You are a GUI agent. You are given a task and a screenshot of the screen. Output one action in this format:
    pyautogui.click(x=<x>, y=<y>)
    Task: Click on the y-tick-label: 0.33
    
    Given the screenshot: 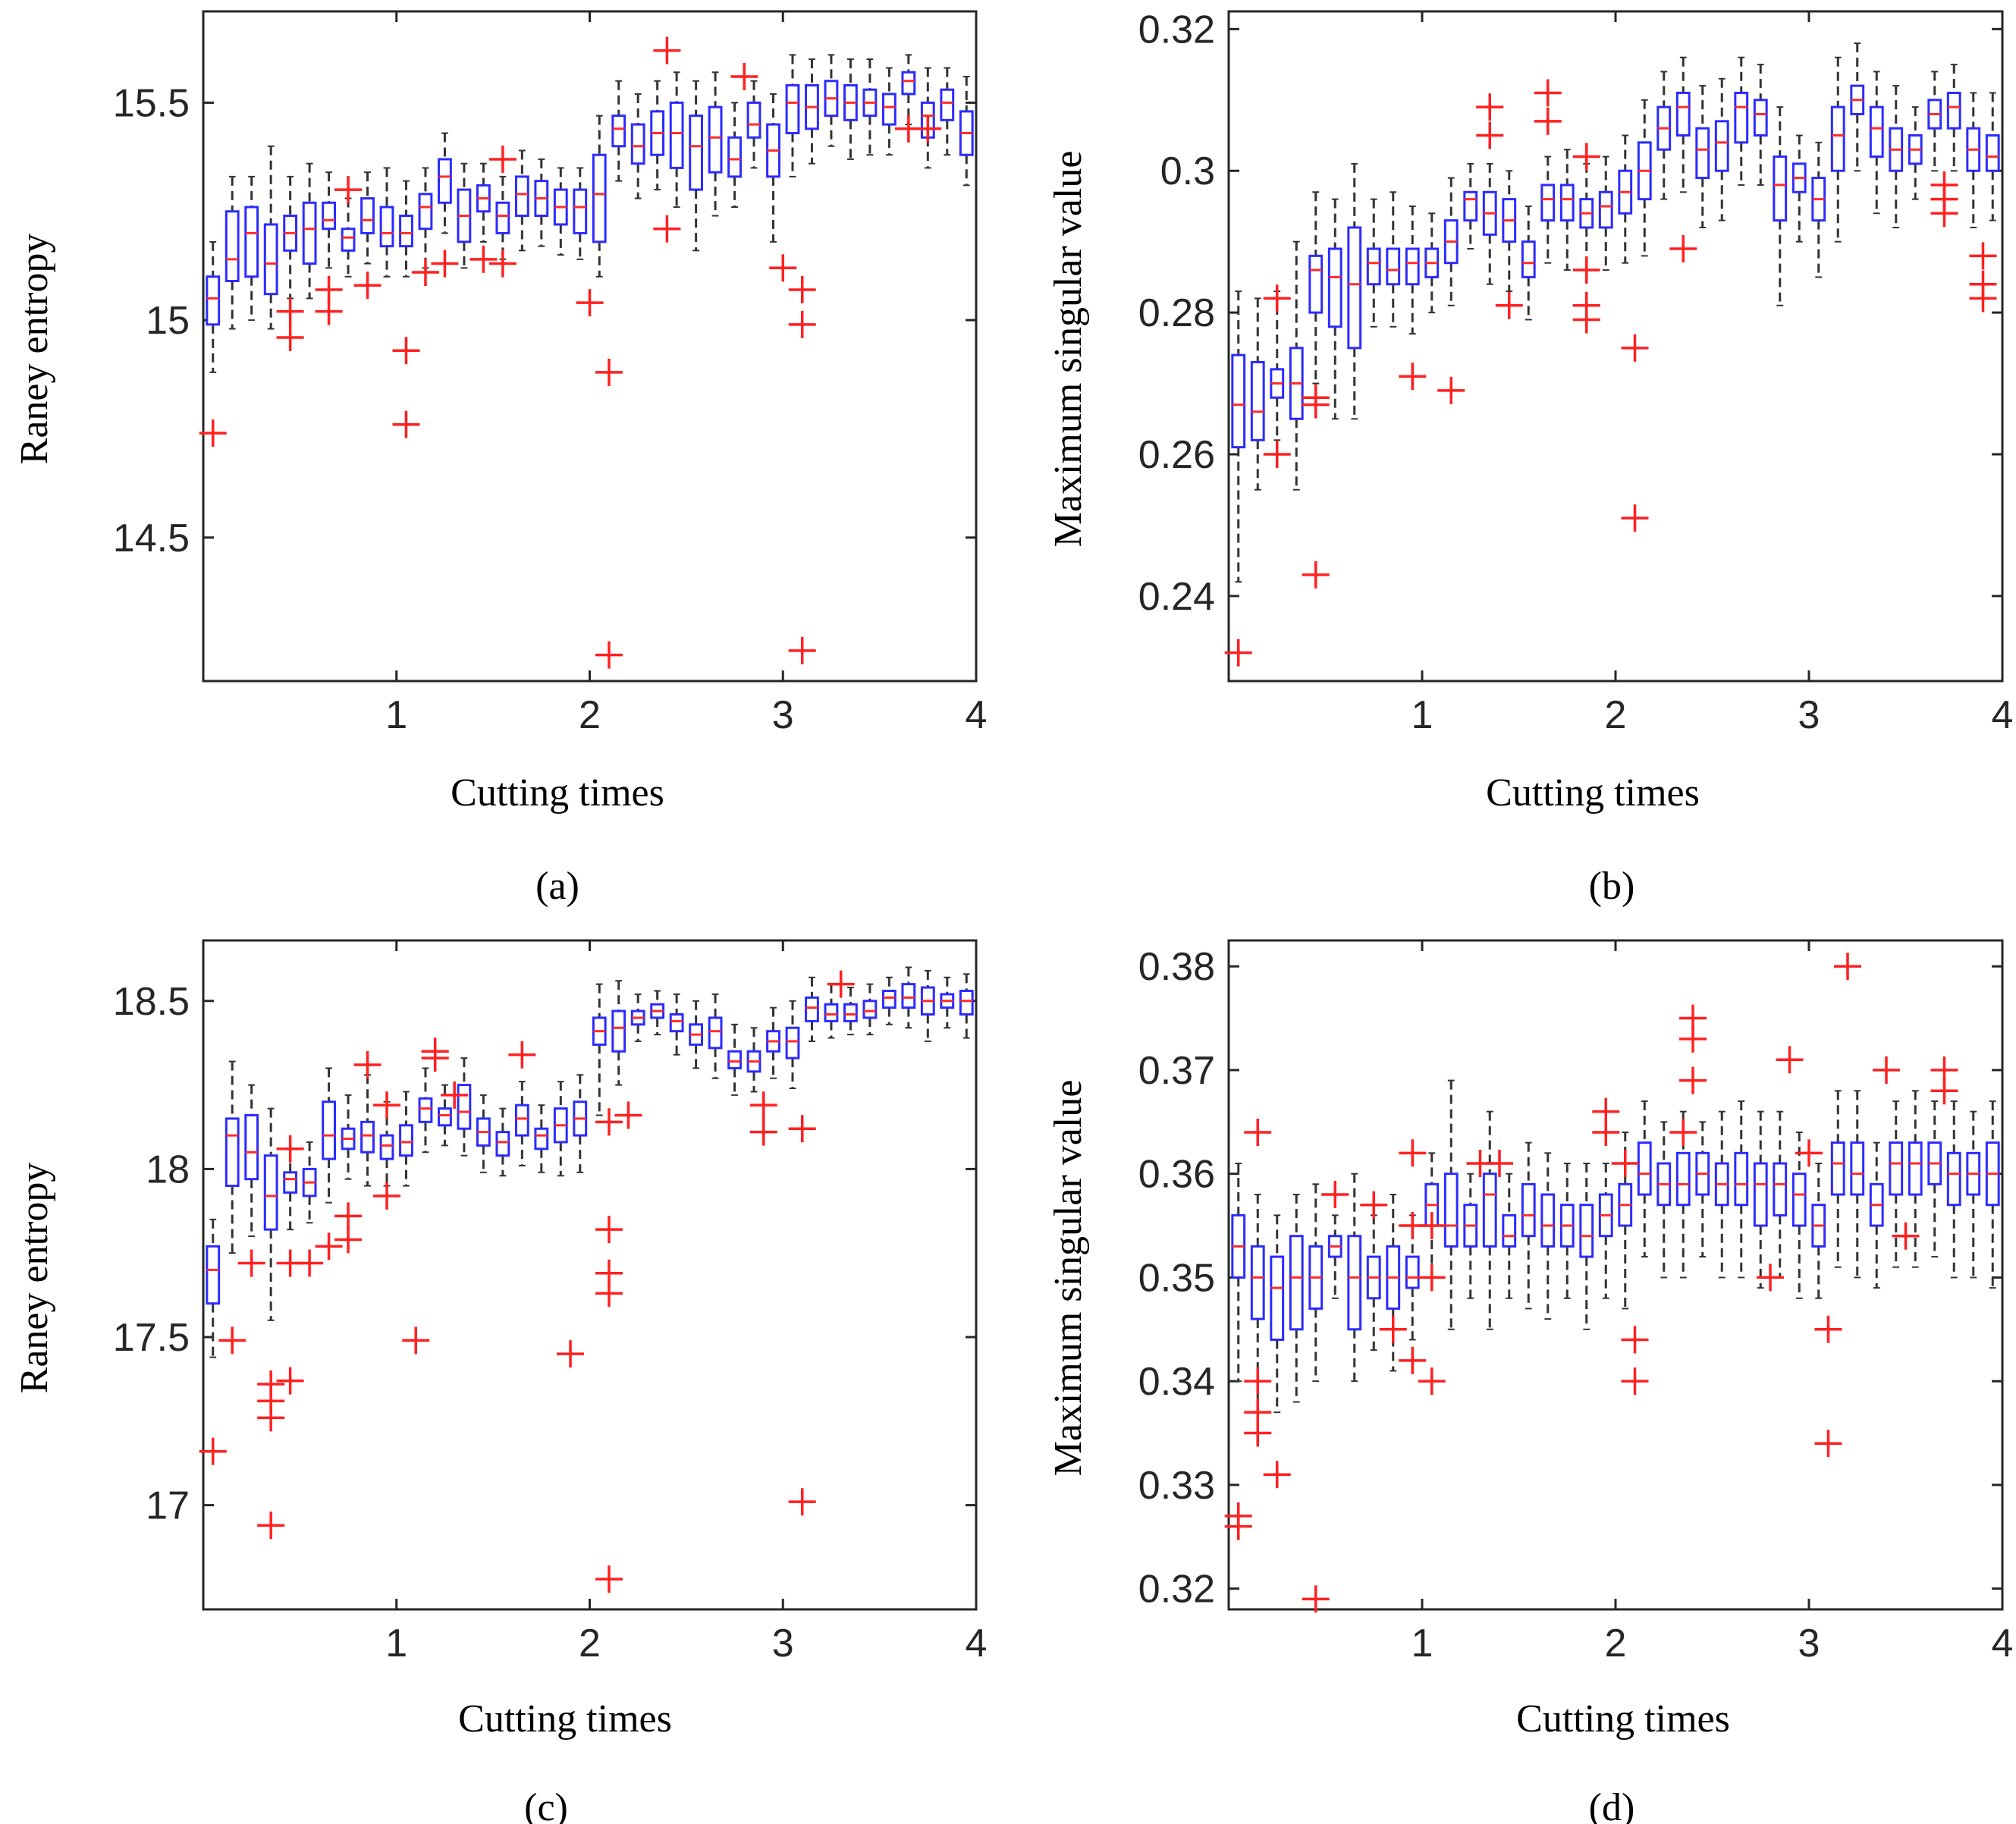 What is the action you would take?
    pyautogui.click(x=1176, y=1486)
    